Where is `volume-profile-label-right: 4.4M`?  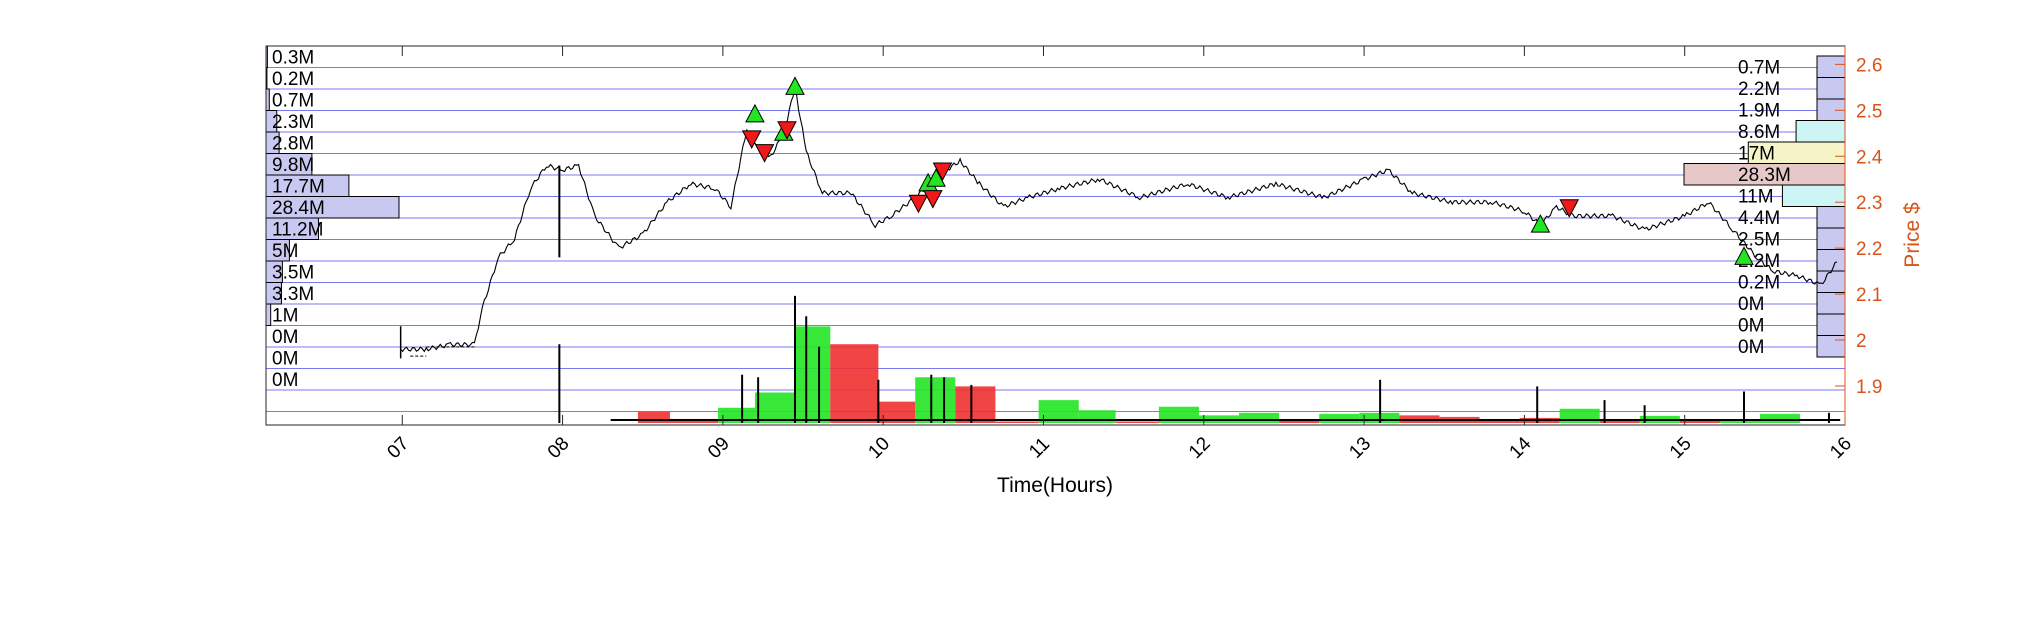 volume-profile-label-right: 4.4M is located at coordinates (1759, 218).